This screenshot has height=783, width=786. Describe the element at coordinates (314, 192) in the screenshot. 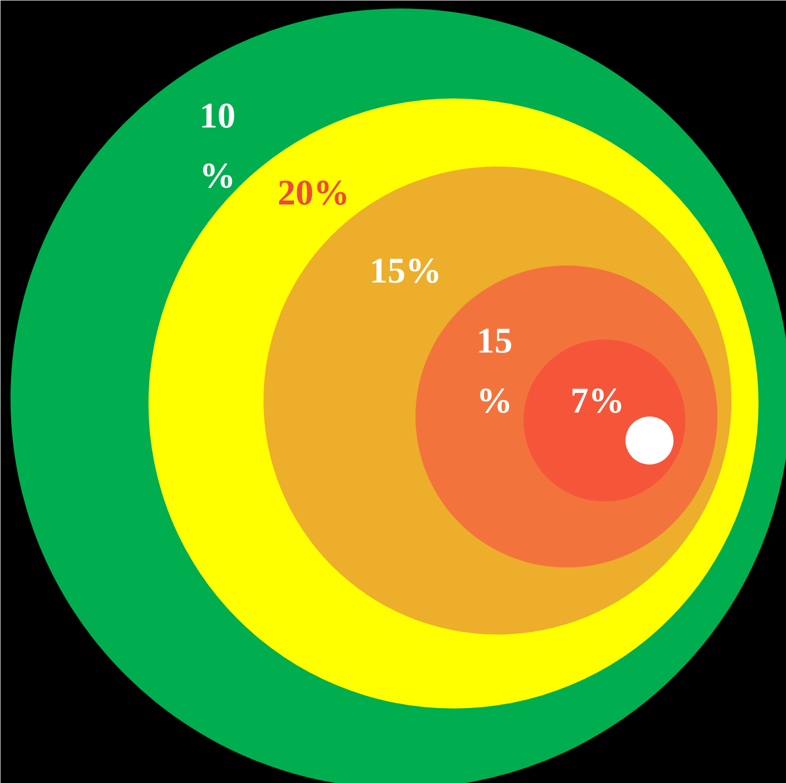

I see `data-label: 20%` at that location.